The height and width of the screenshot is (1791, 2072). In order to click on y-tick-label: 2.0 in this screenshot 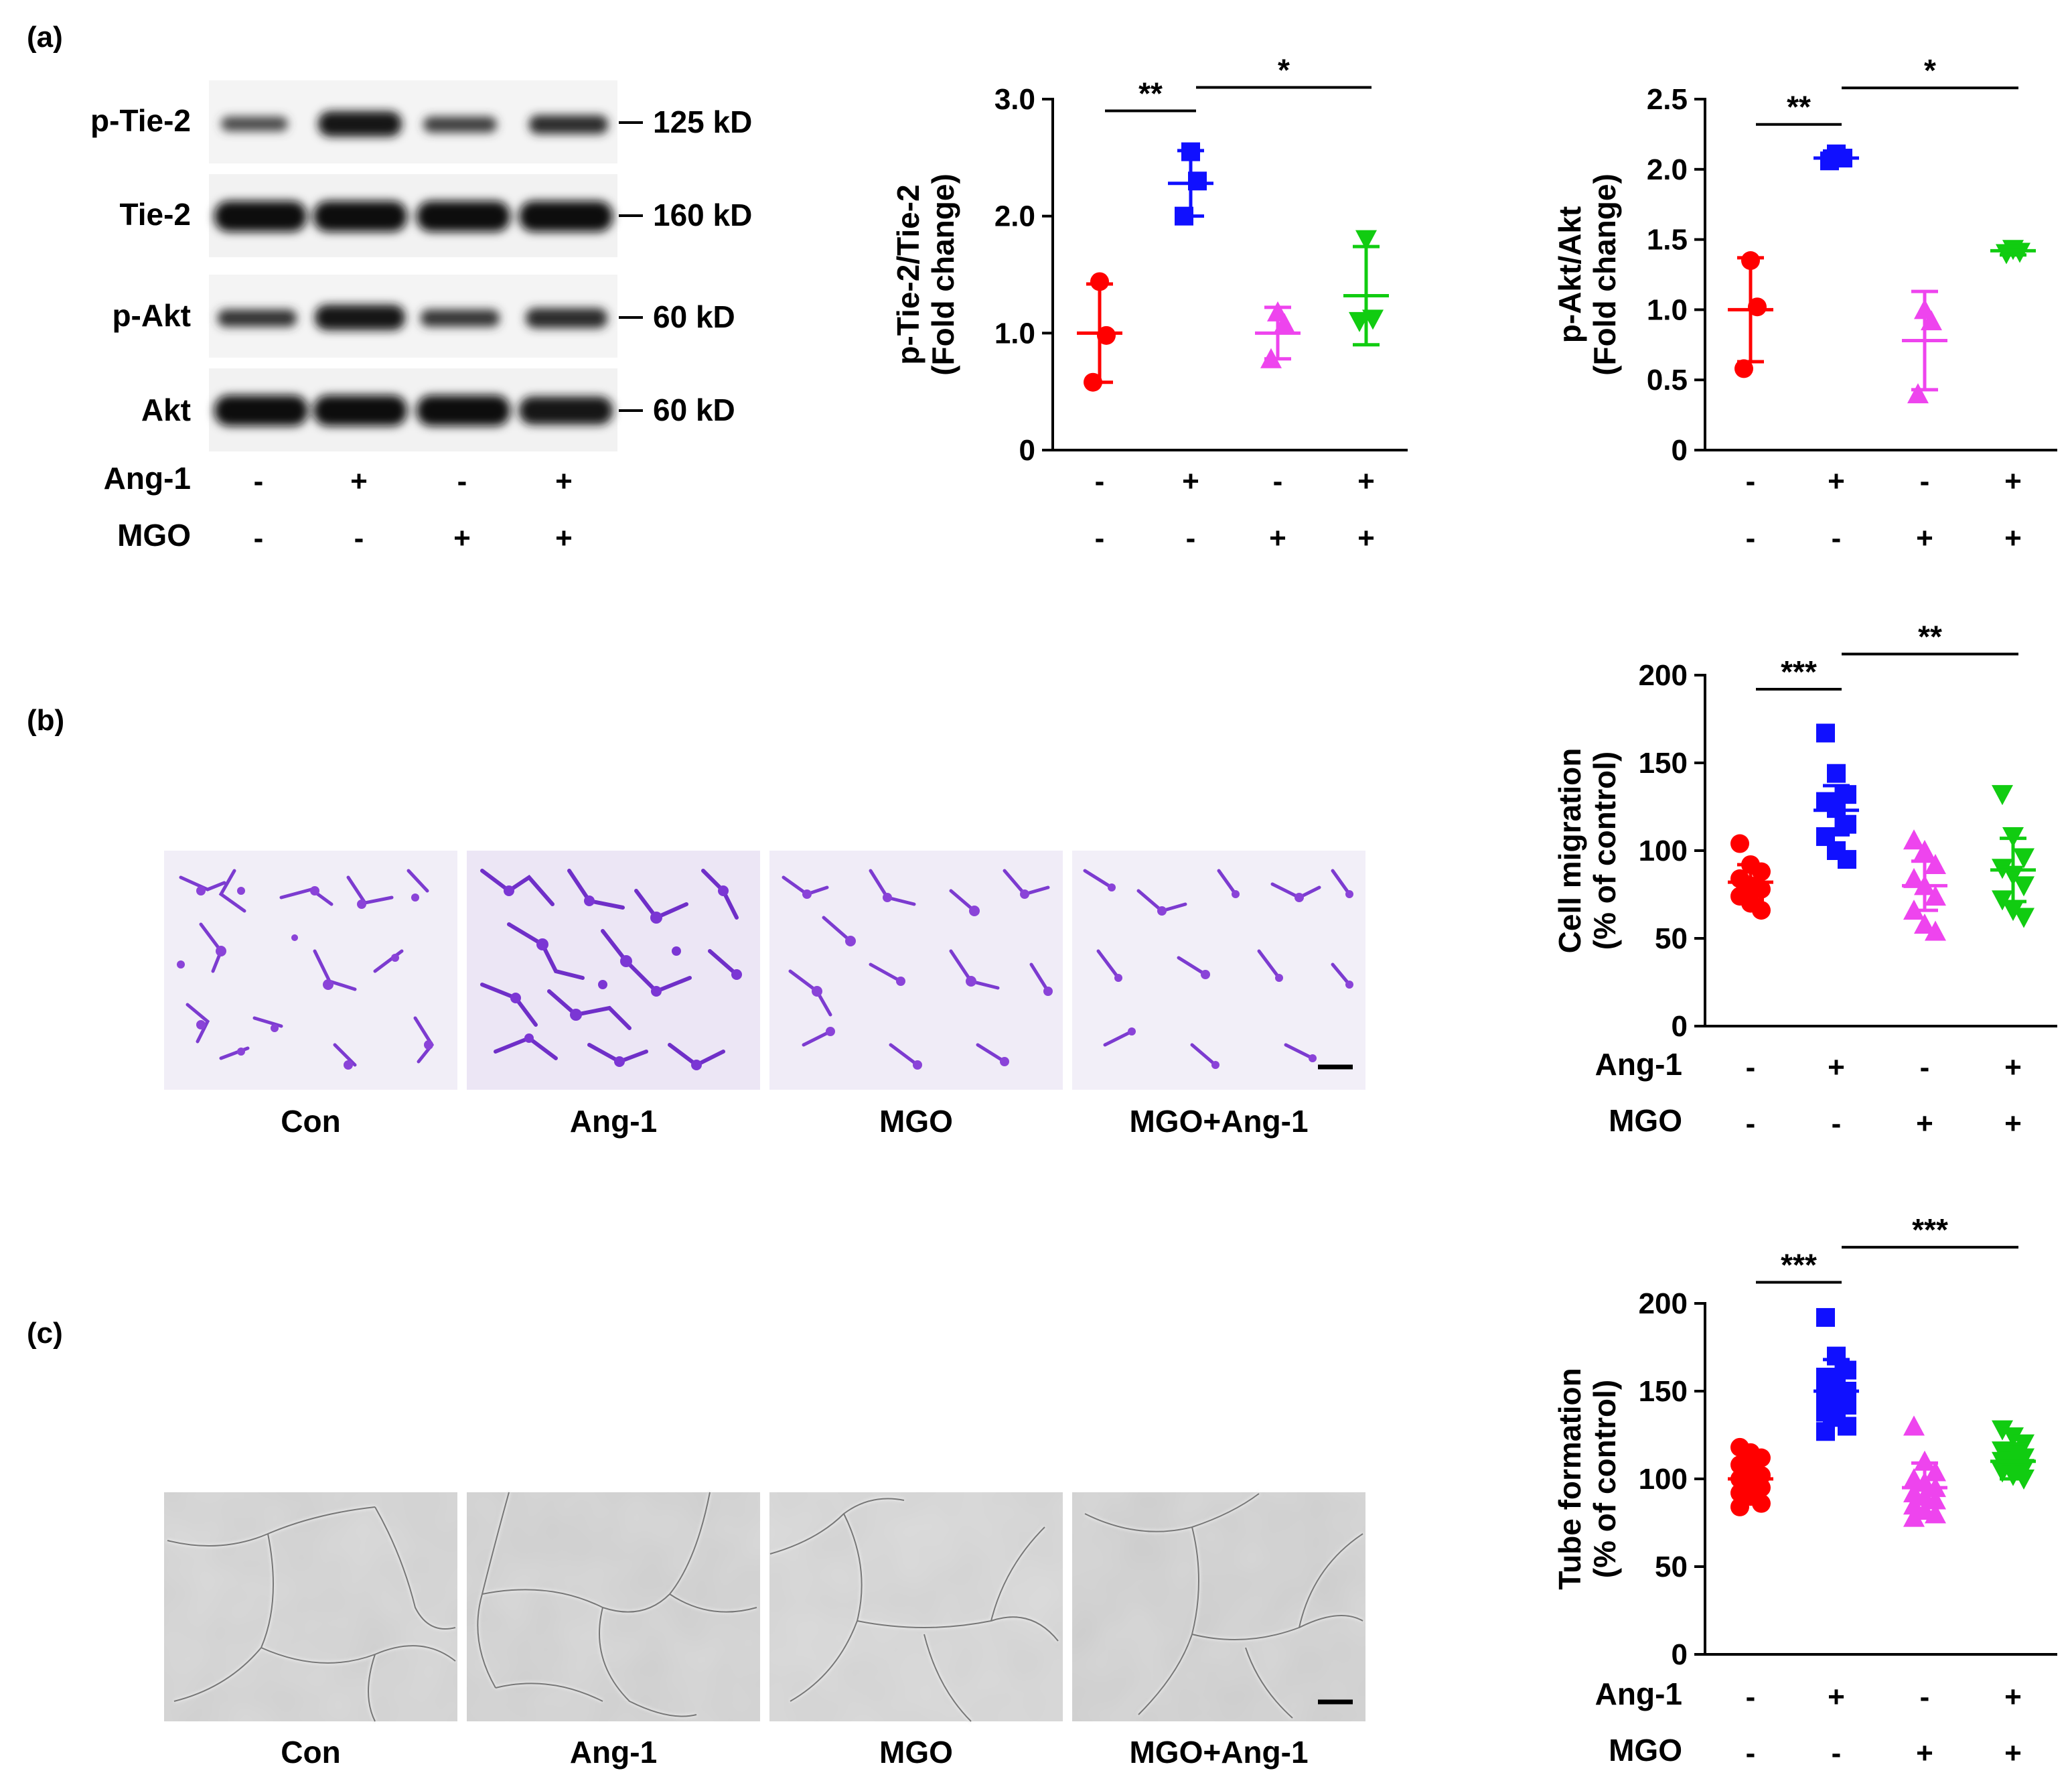, I will do `click(1014, 216)`.